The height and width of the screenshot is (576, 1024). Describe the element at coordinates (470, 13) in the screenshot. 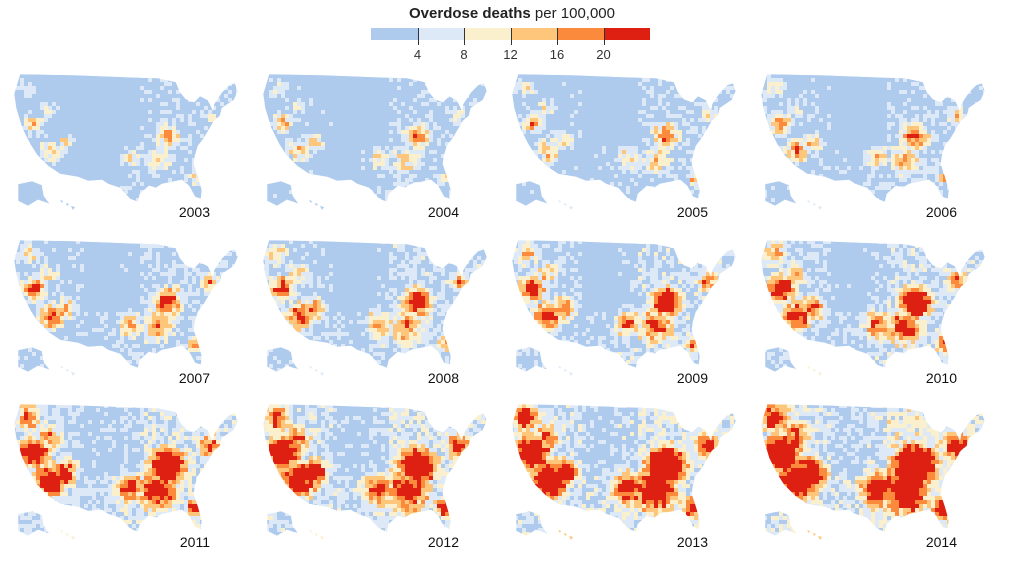

I see `legend-title-main: Overdose deaths` at that location.